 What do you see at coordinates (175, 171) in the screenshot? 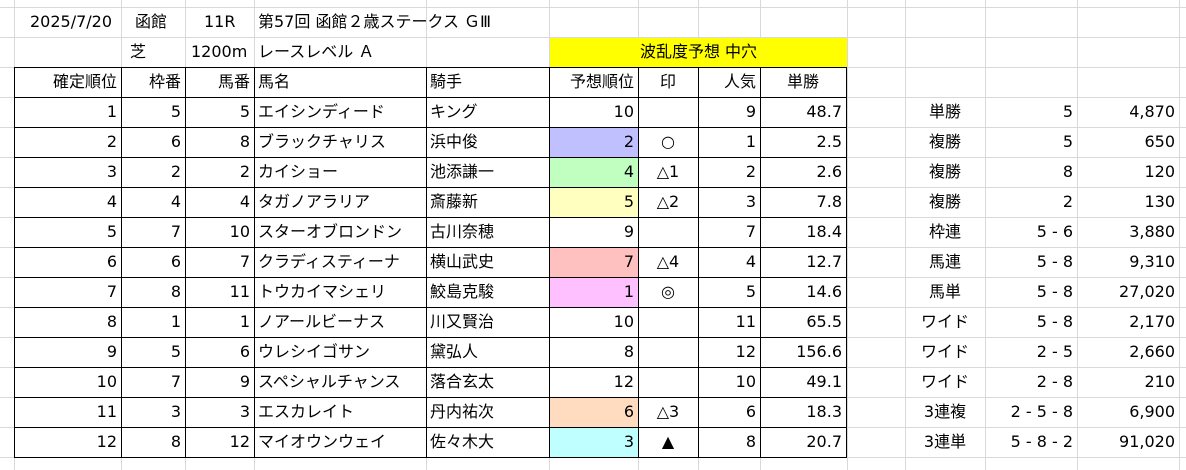
I see `waku-cell: 2` at bounding box center [175, 171].